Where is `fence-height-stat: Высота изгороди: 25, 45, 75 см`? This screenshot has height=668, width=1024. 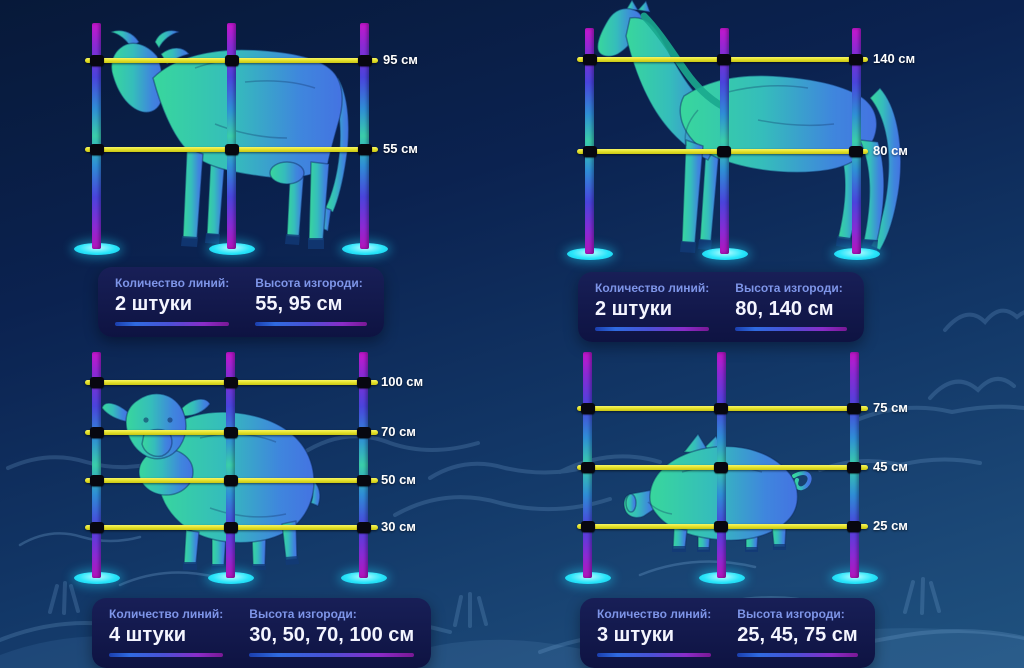 fence-height-stat: Высота изгороди: 25, 45, 75 см is located at coordinates (797, 632).